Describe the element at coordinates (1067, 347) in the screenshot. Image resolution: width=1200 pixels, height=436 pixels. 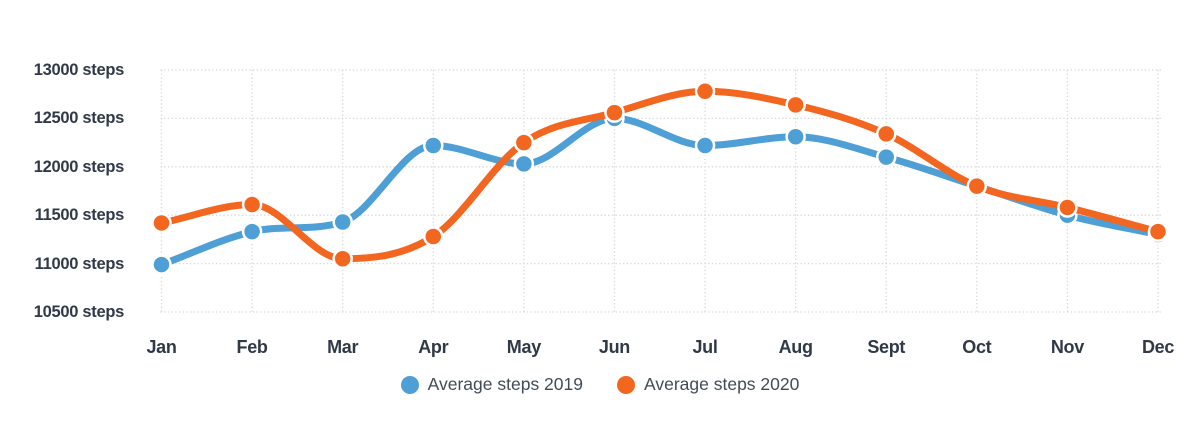
I see `x-tick-label-nov: Nov` at that location.